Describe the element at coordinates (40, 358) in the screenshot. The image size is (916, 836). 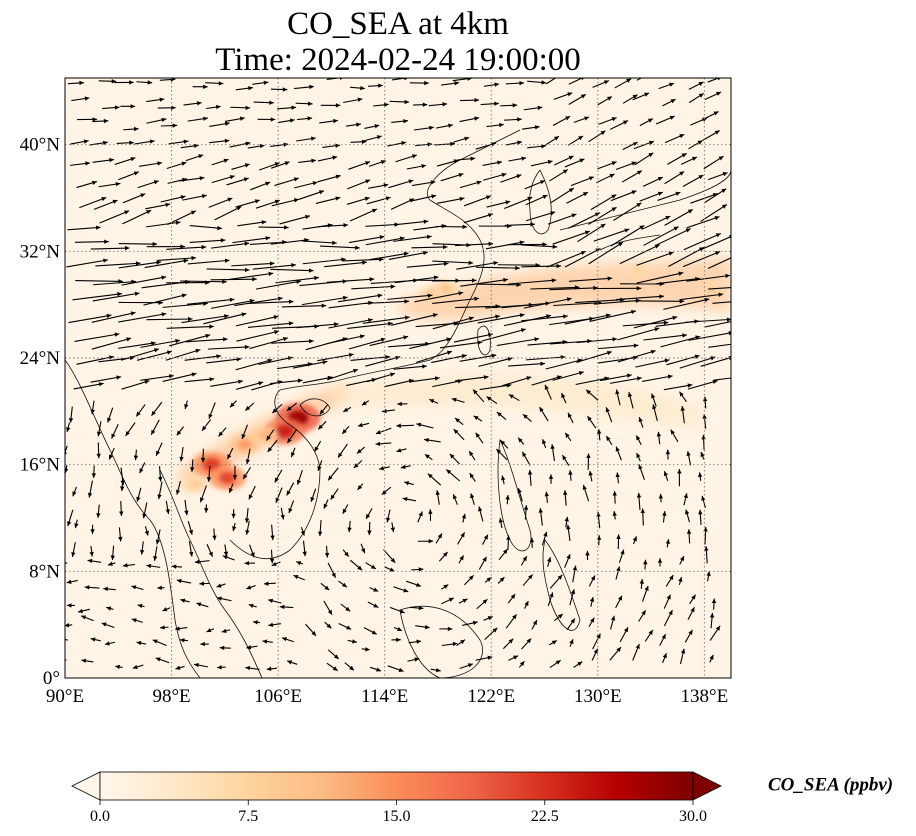
I see `lat-tick-label: 24°N` at that location.